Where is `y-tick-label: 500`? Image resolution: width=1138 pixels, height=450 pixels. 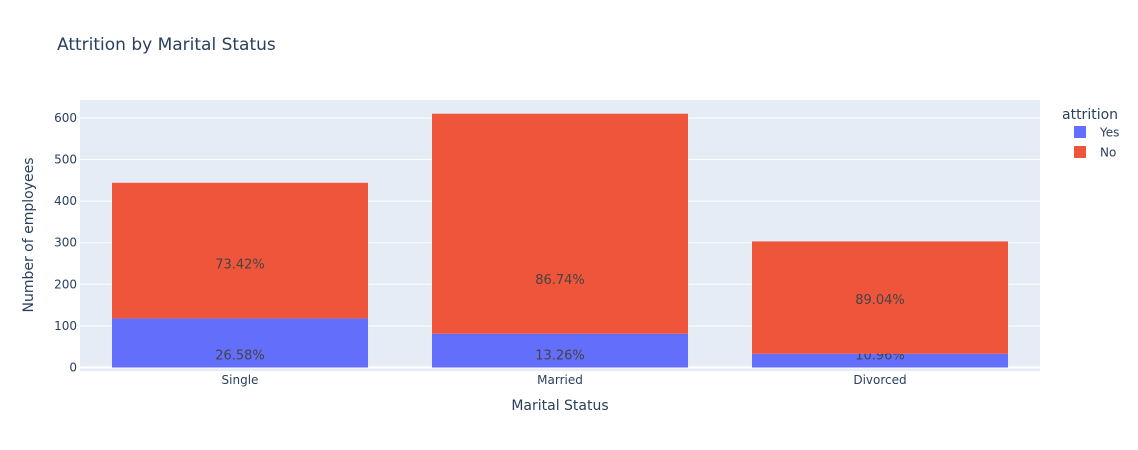 y-tick-label: 500 is located at coordinates (65, 160).